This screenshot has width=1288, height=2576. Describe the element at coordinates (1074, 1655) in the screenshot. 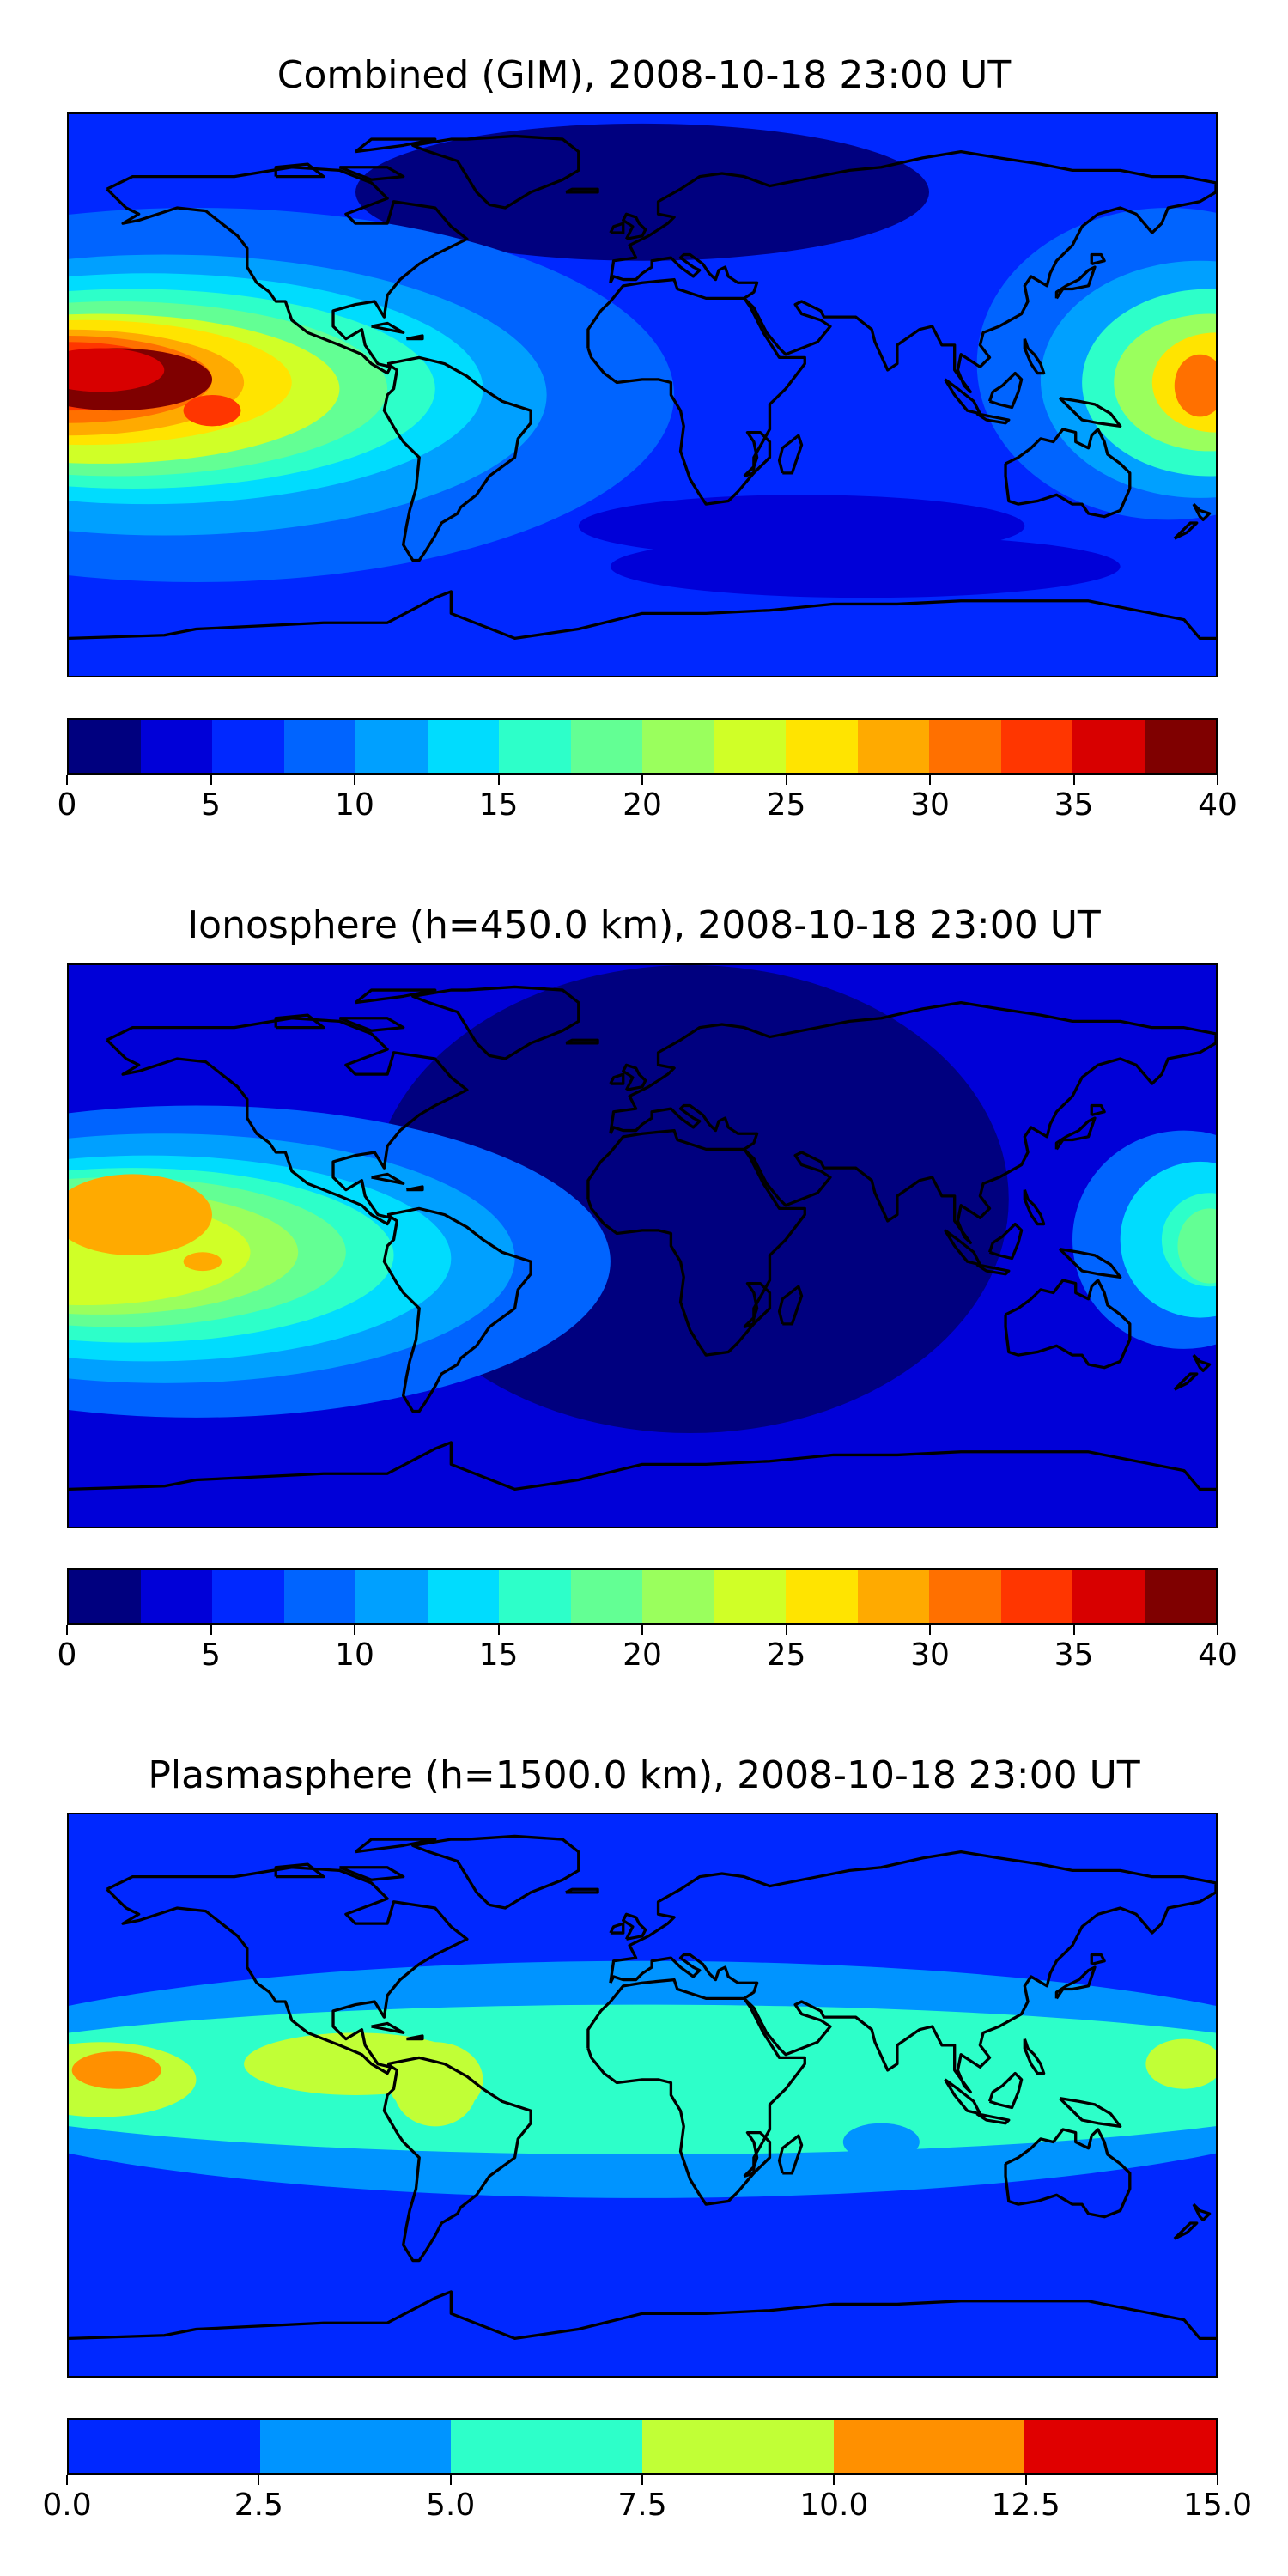

I see `colorbar-tick-label: 35` at that location.